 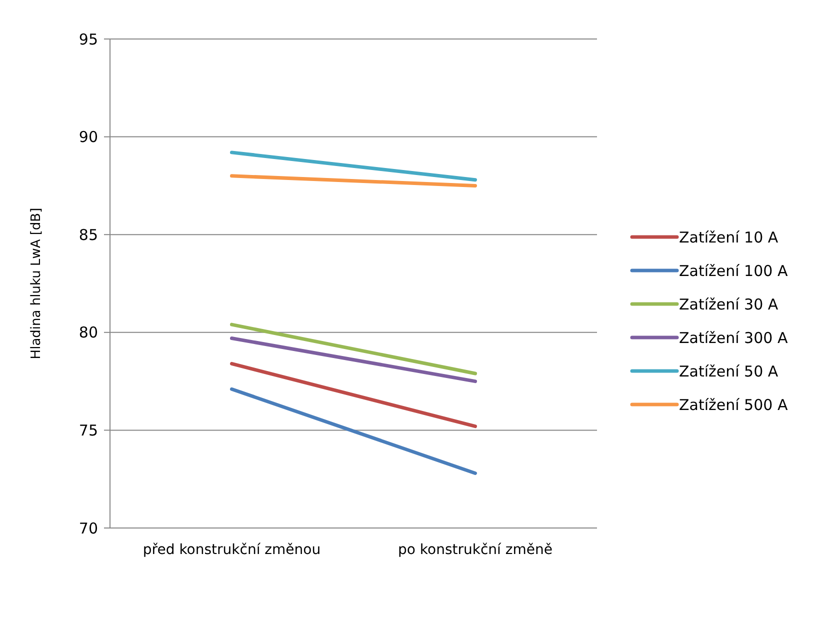 What do you see at coordinates (36, 284) in the screenshot?
I see `y-axis-title: Hladina hluku LwA [dB]` at bounding box center [36, 284].